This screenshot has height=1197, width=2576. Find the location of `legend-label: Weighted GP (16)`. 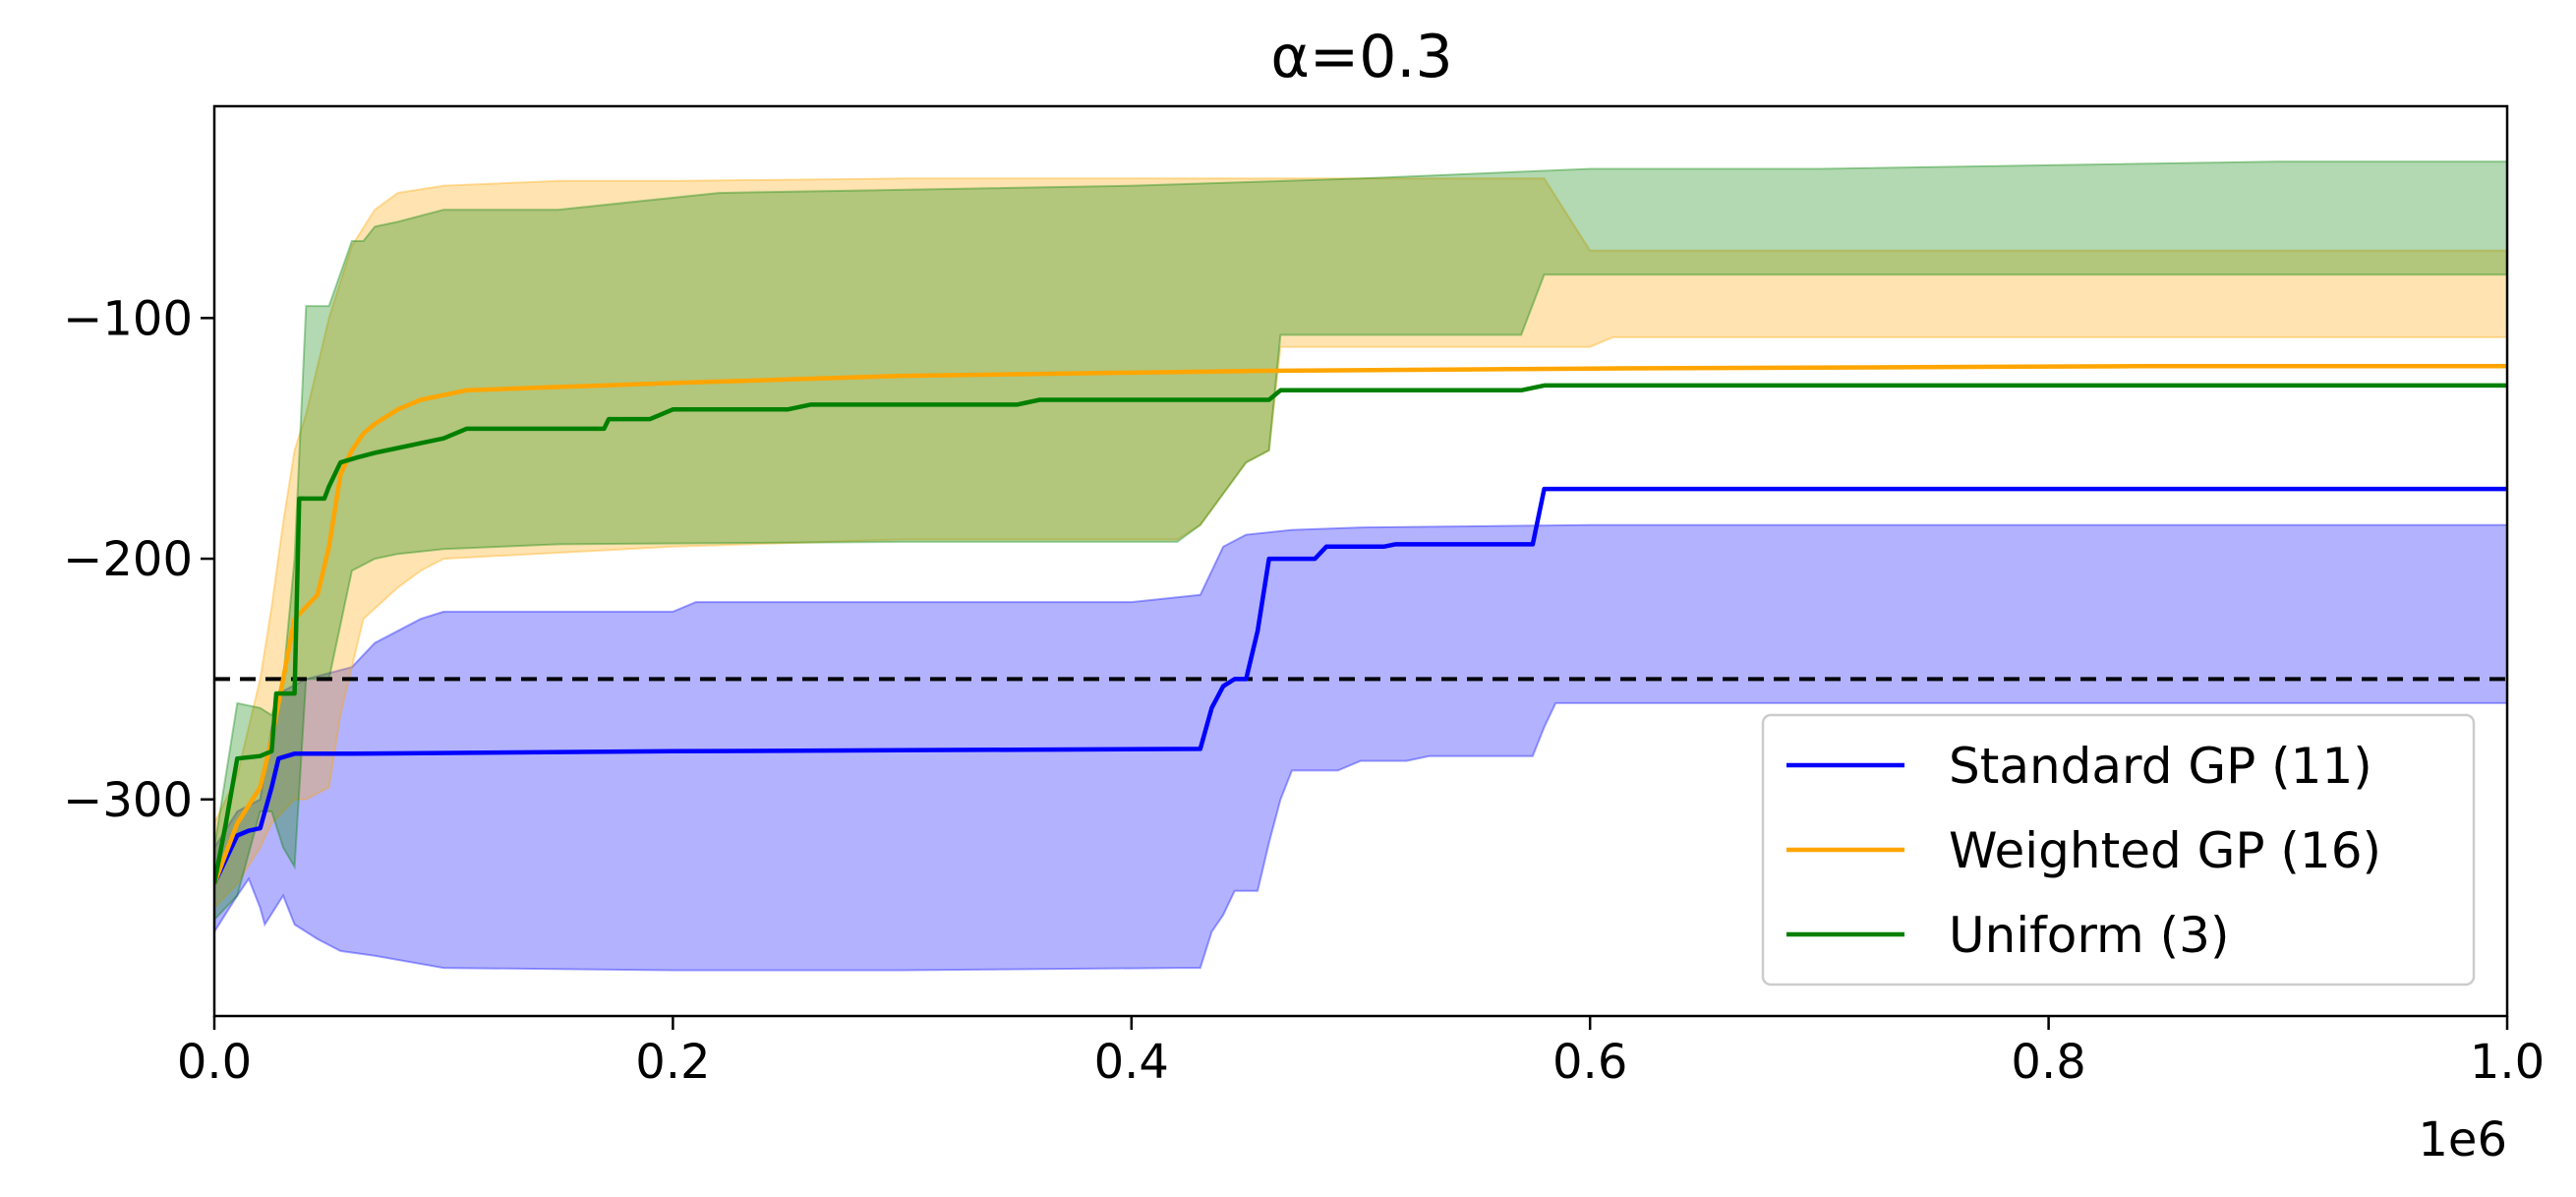

legend-label: Weighted GP (16) is located at coordinates (2165, 850).